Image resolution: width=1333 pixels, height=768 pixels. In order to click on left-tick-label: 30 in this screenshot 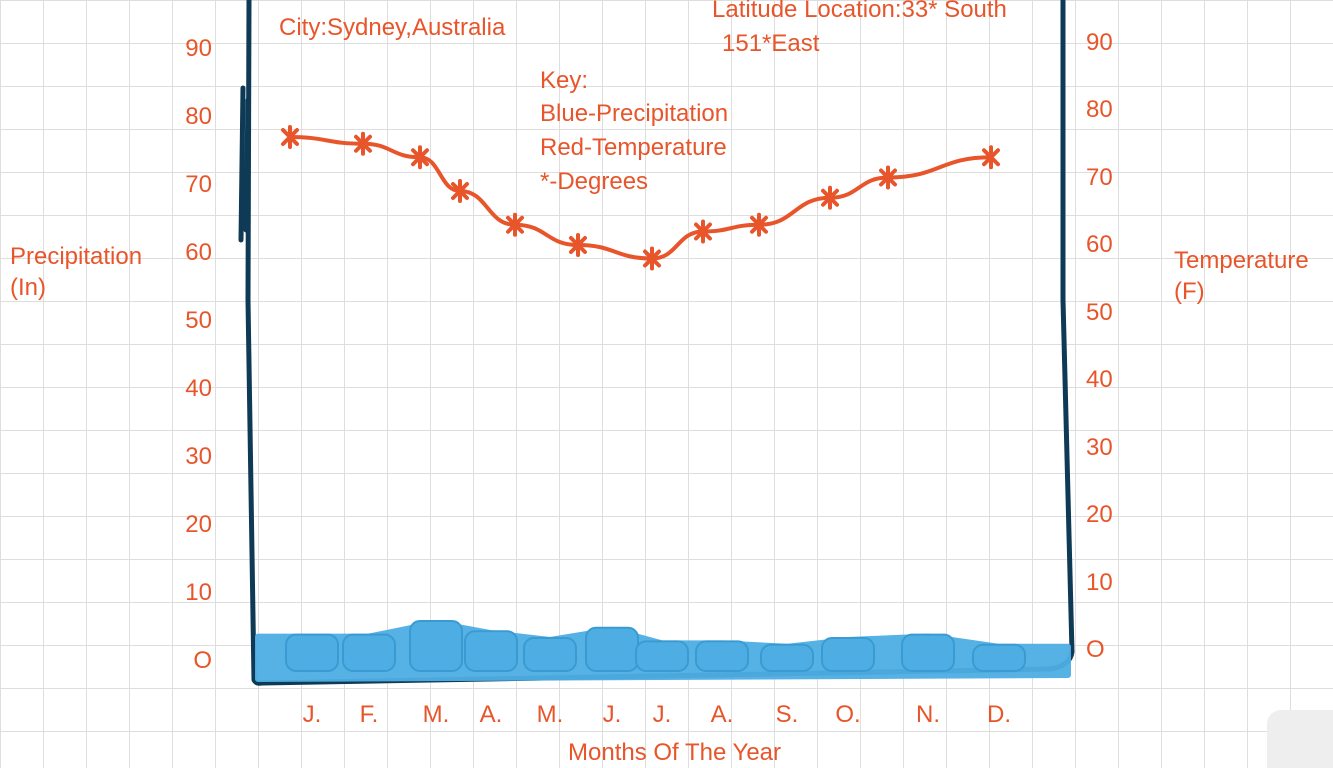, I will do `click(198, 456)`.